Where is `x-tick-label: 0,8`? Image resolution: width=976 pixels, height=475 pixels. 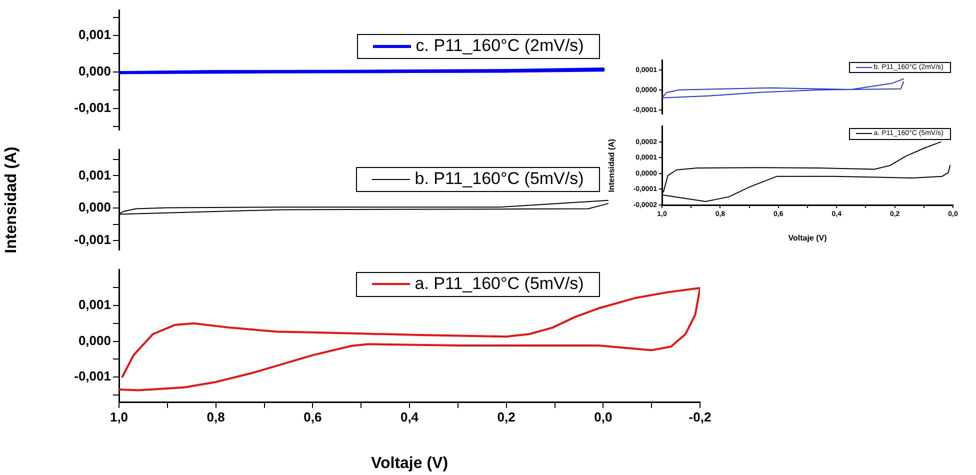 x-tick-label: 0,8 is located at coordinates (215, 416).